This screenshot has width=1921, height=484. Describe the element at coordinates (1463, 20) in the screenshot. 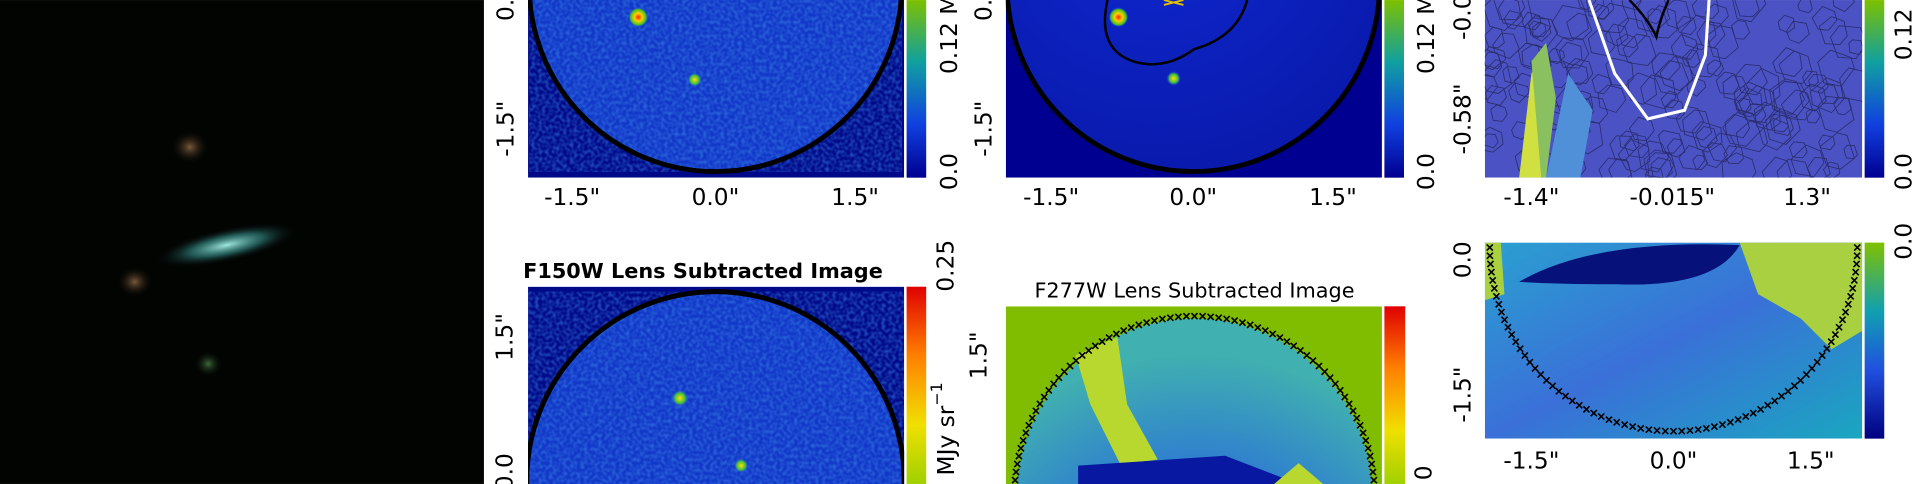

I see `y-tick-label: -0.0` at that location.